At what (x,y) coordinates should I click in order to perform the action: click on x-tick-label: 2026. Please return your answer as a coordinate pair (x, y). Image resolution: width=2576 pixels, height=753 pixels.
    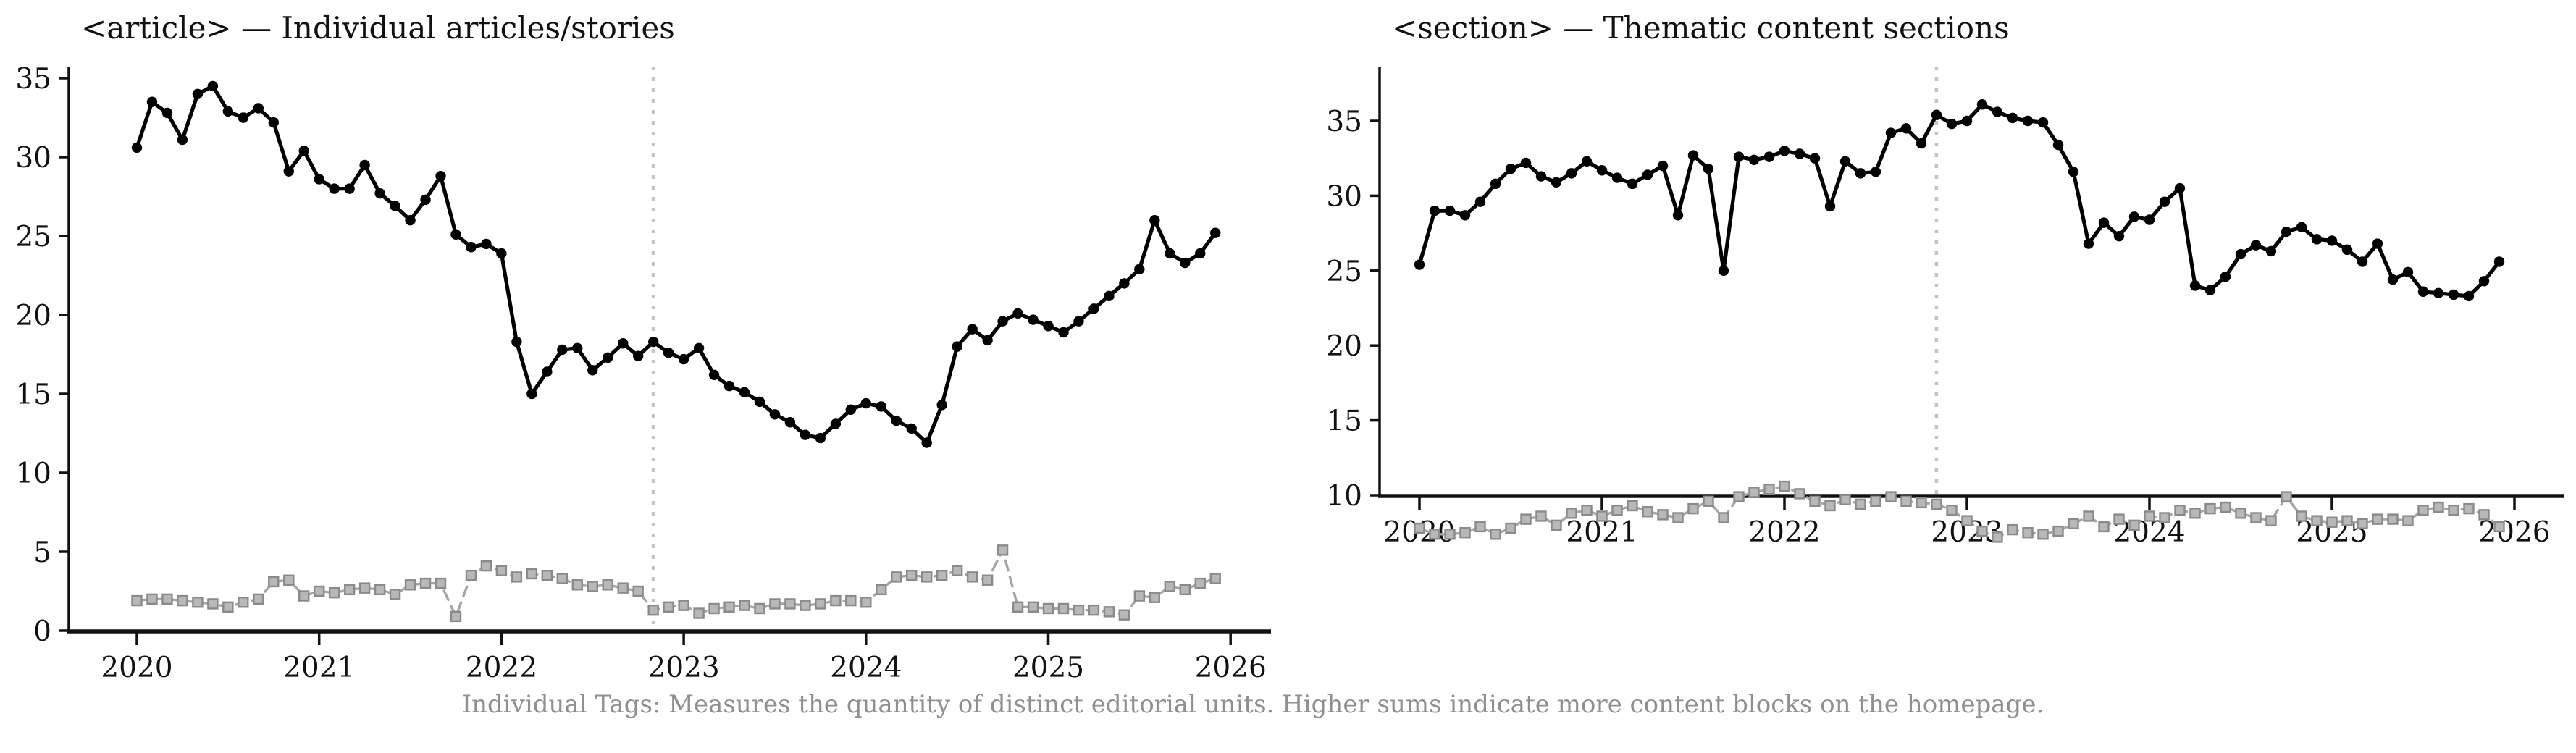
    Looking at the image, I should click on (1231, 668).